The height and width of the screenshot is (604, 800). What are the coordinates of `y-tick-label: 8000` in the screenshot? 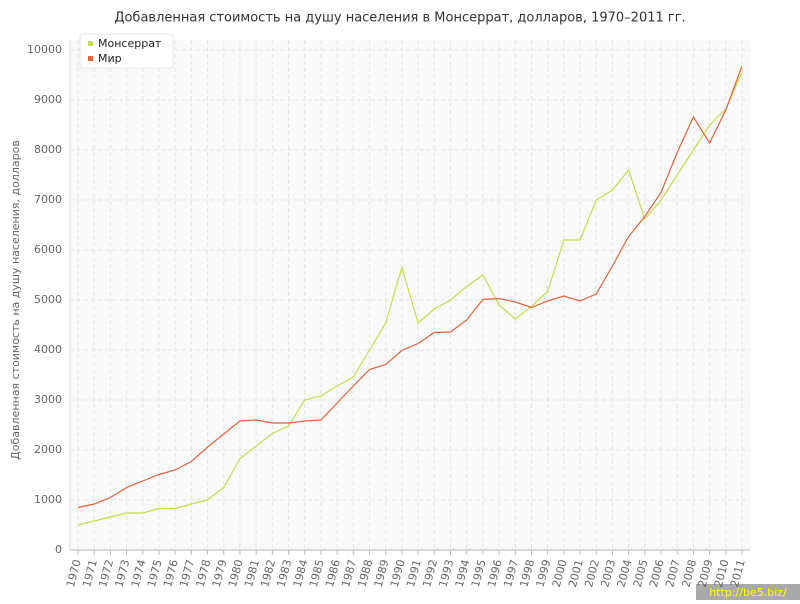 It's located at (48, 149).